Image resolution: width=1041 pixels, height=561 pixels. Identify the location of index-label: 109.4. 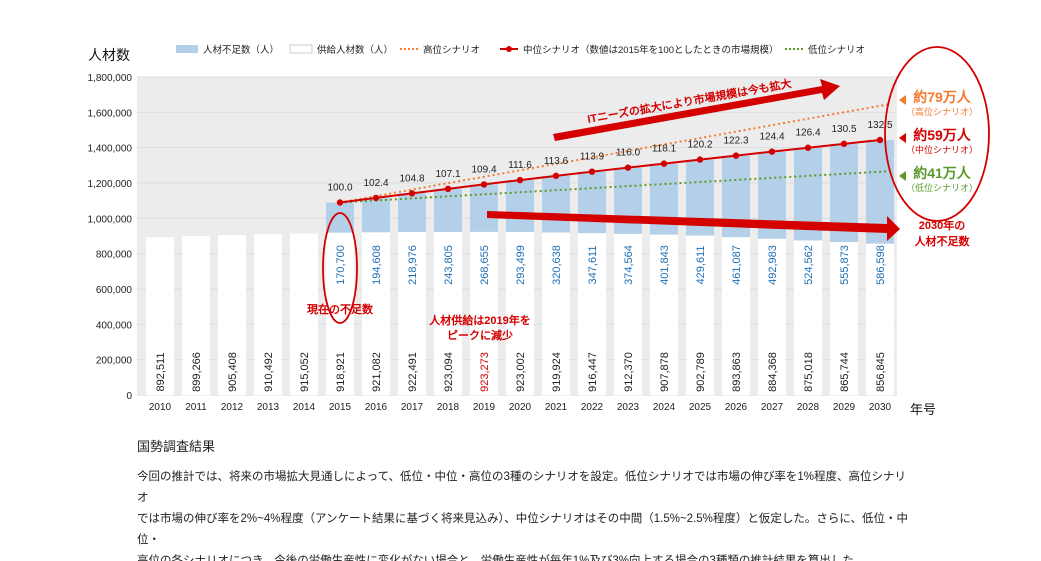
(483, 169).